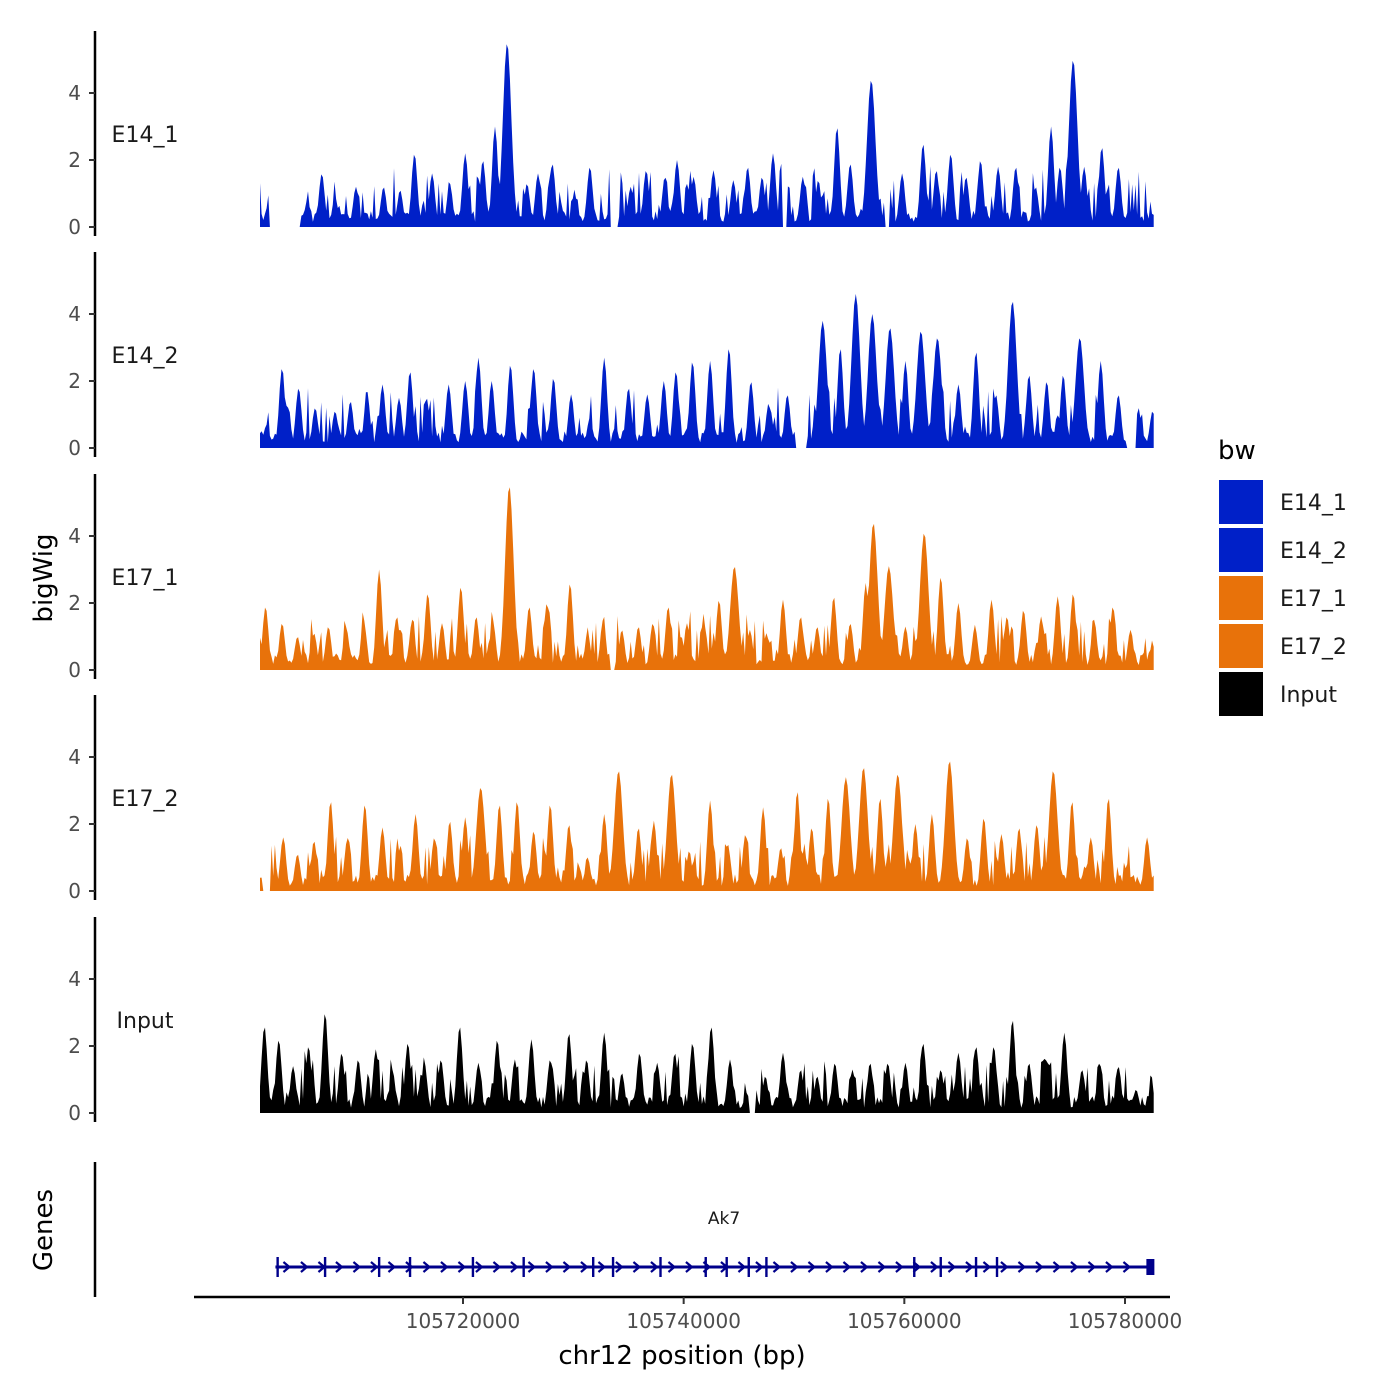  Describe the element at coordinates (1313, 503) in the screenshot. I see `legend-label: E14_1` at that location.